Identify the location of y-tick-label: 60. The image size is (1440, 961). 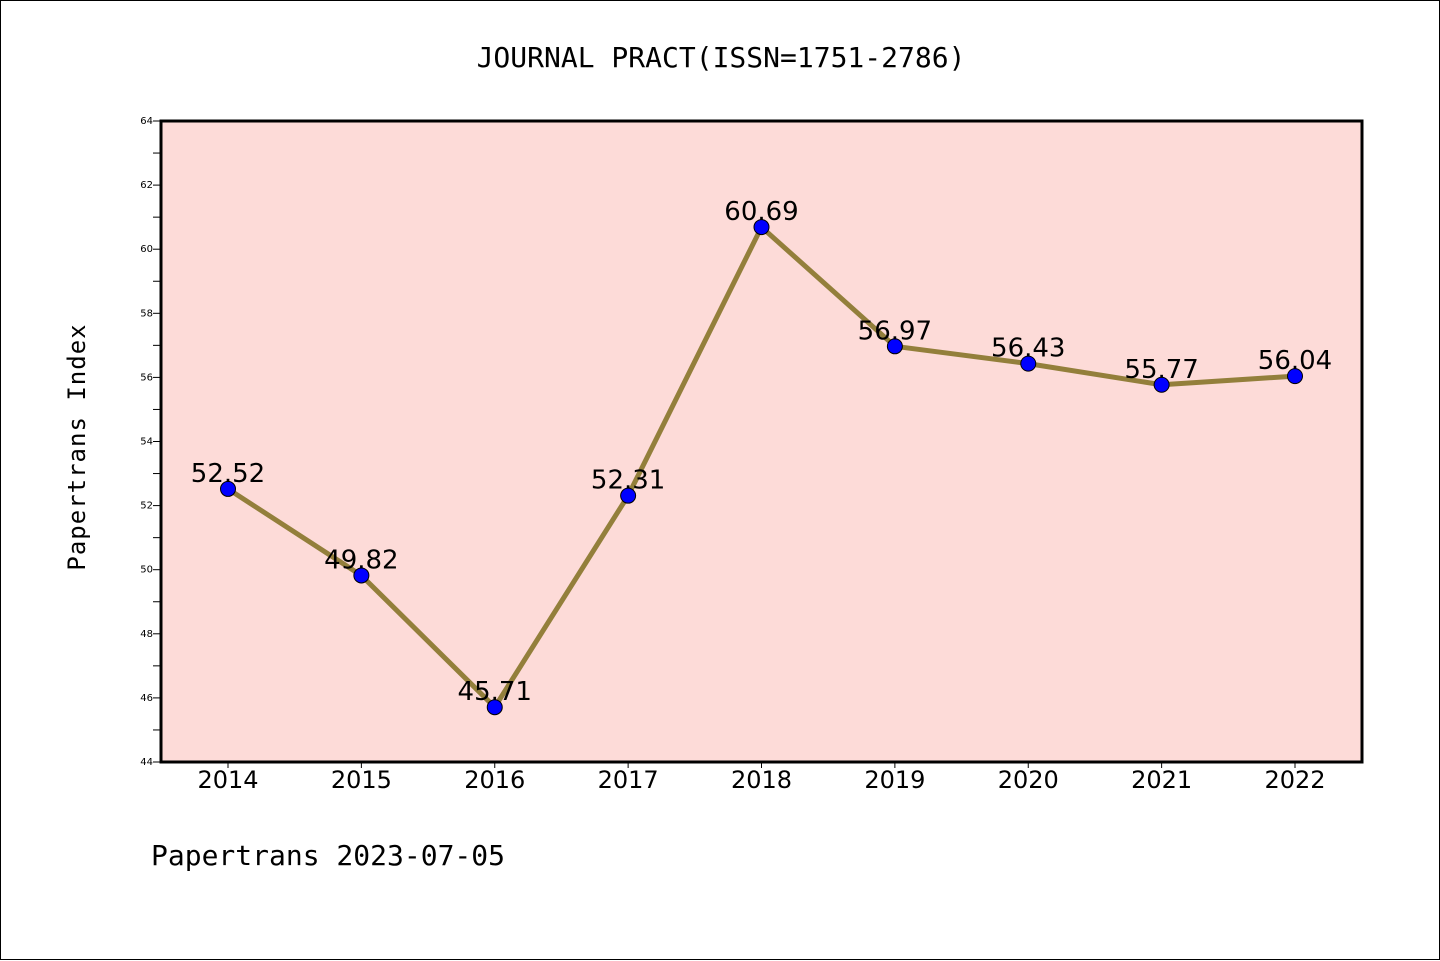
(146, 249).